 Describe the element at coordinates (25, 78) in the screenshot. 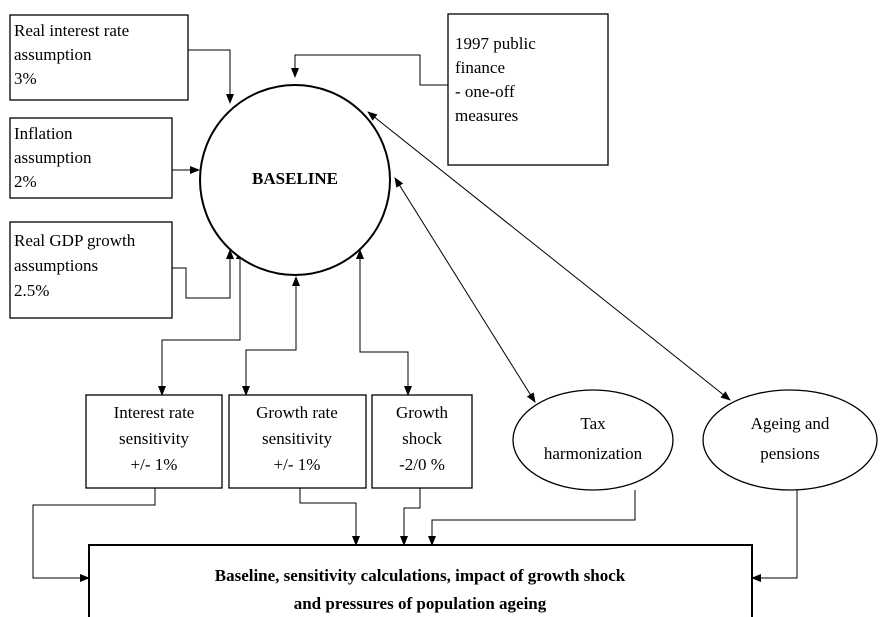

I see `node-label: 3%` at that location.